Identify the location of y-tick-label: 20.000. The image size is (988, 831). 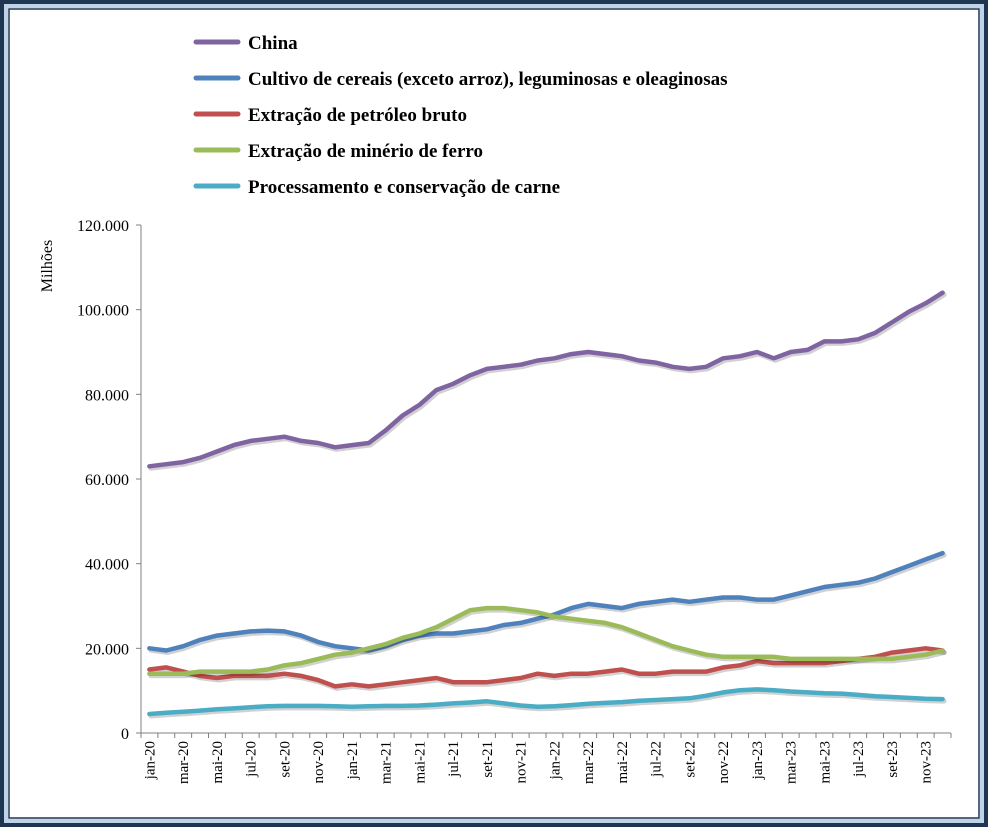
(107, 649).